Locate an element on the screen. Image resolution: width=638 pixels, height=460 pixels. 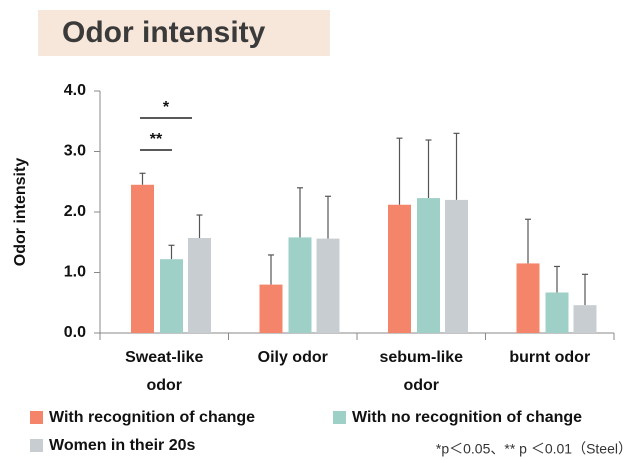
y-tick-label: 3.0 is located at coordinates (75, 151).